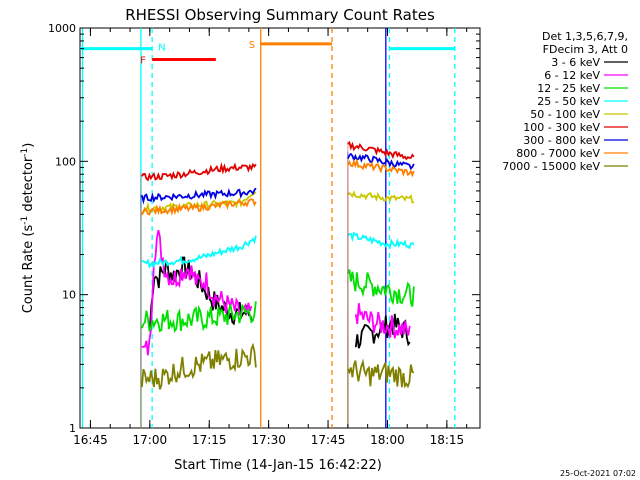  I want to click on legend-label: 7000 - 15000 keV, so click(551, 166).